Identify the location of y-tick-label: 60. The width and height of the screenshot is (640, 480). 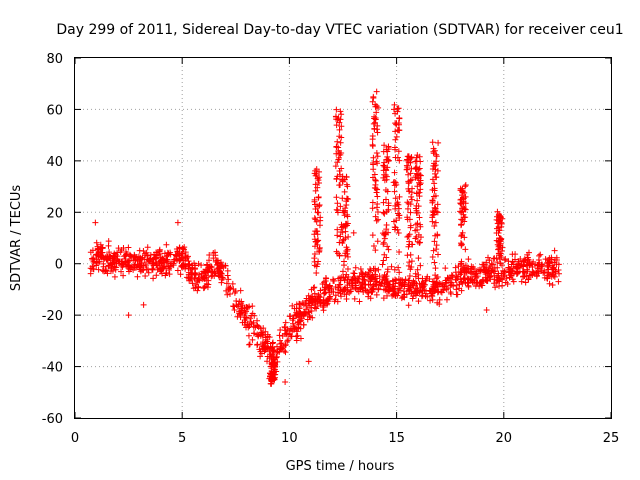
(54, 110).